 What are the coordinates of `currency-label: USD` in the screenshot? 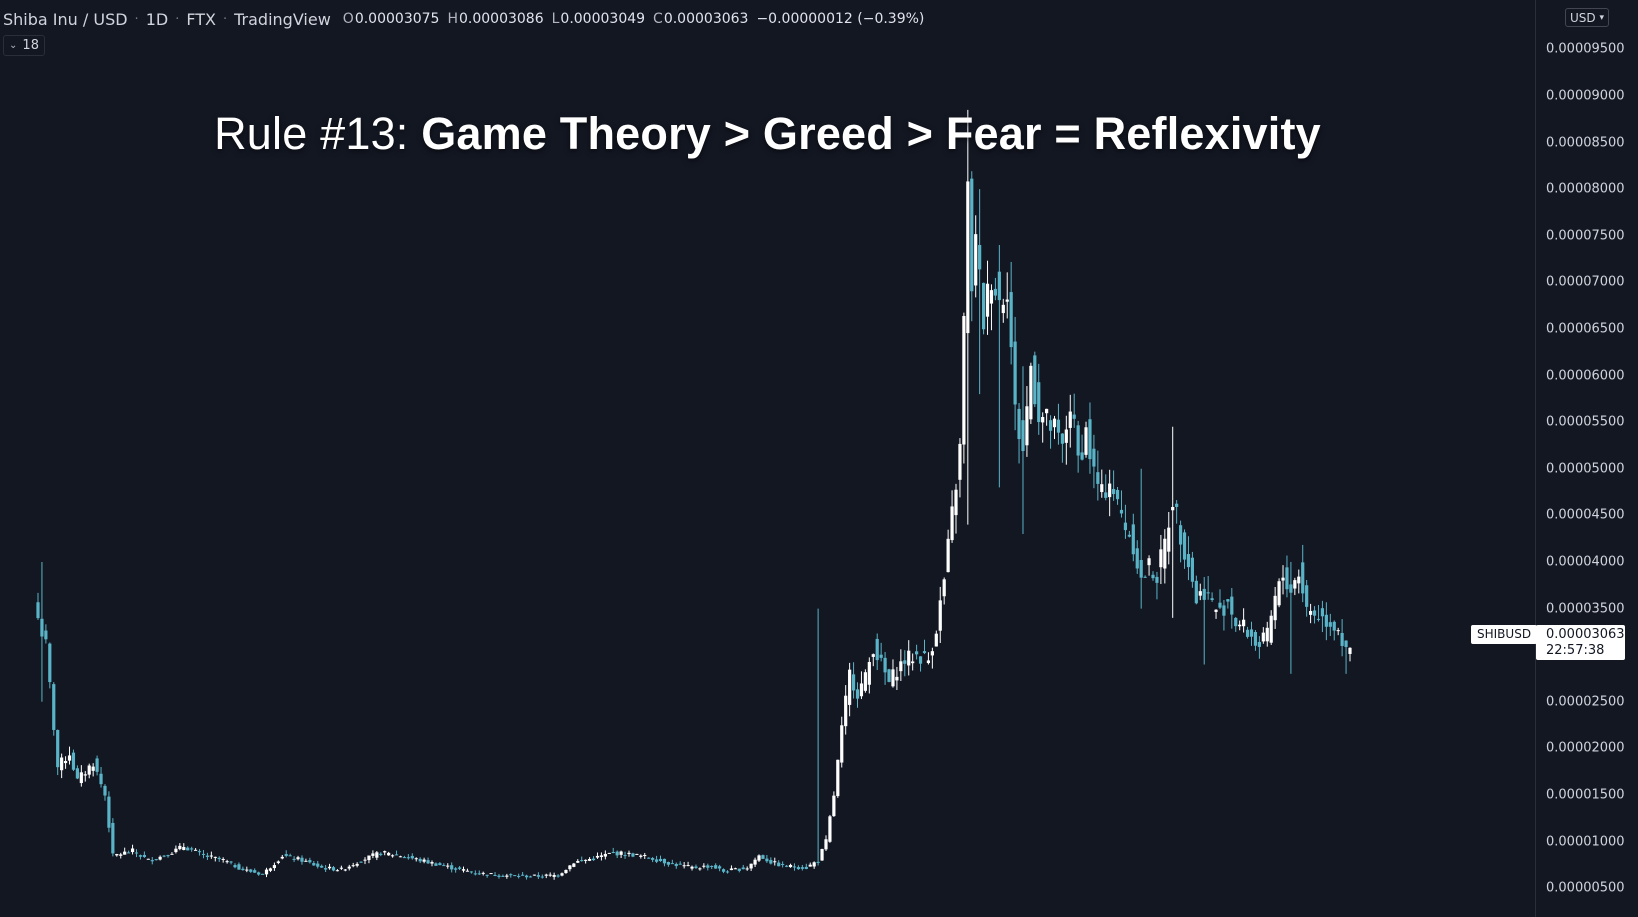 It's located at (1583, 17).